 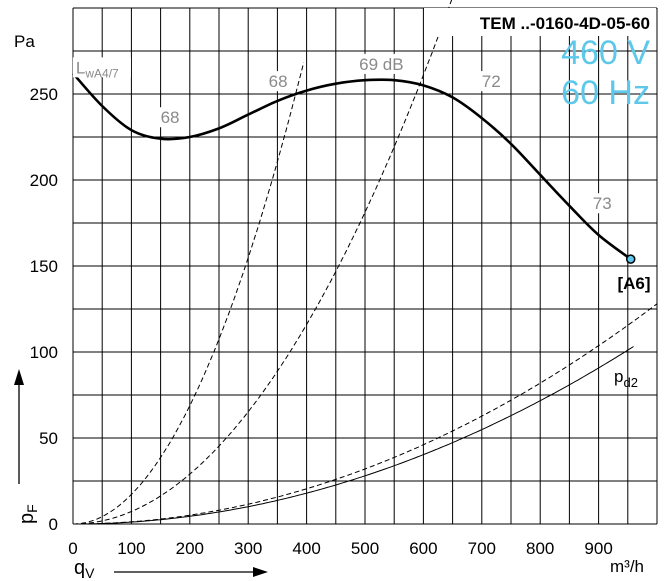 What do you see at coordinates (618, 376) in the screenshot?
I see `dynamic-pressure-label-main: p` at bounding box center [618, 376].